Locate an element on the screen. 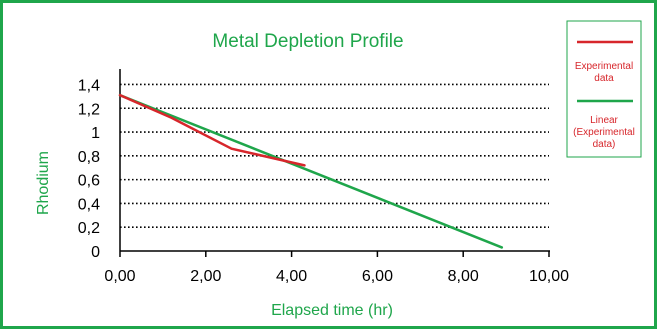 The height and width of the screenshot is (329, 657). legend-label-experimental-2: data is located at coordinates (604, 78).